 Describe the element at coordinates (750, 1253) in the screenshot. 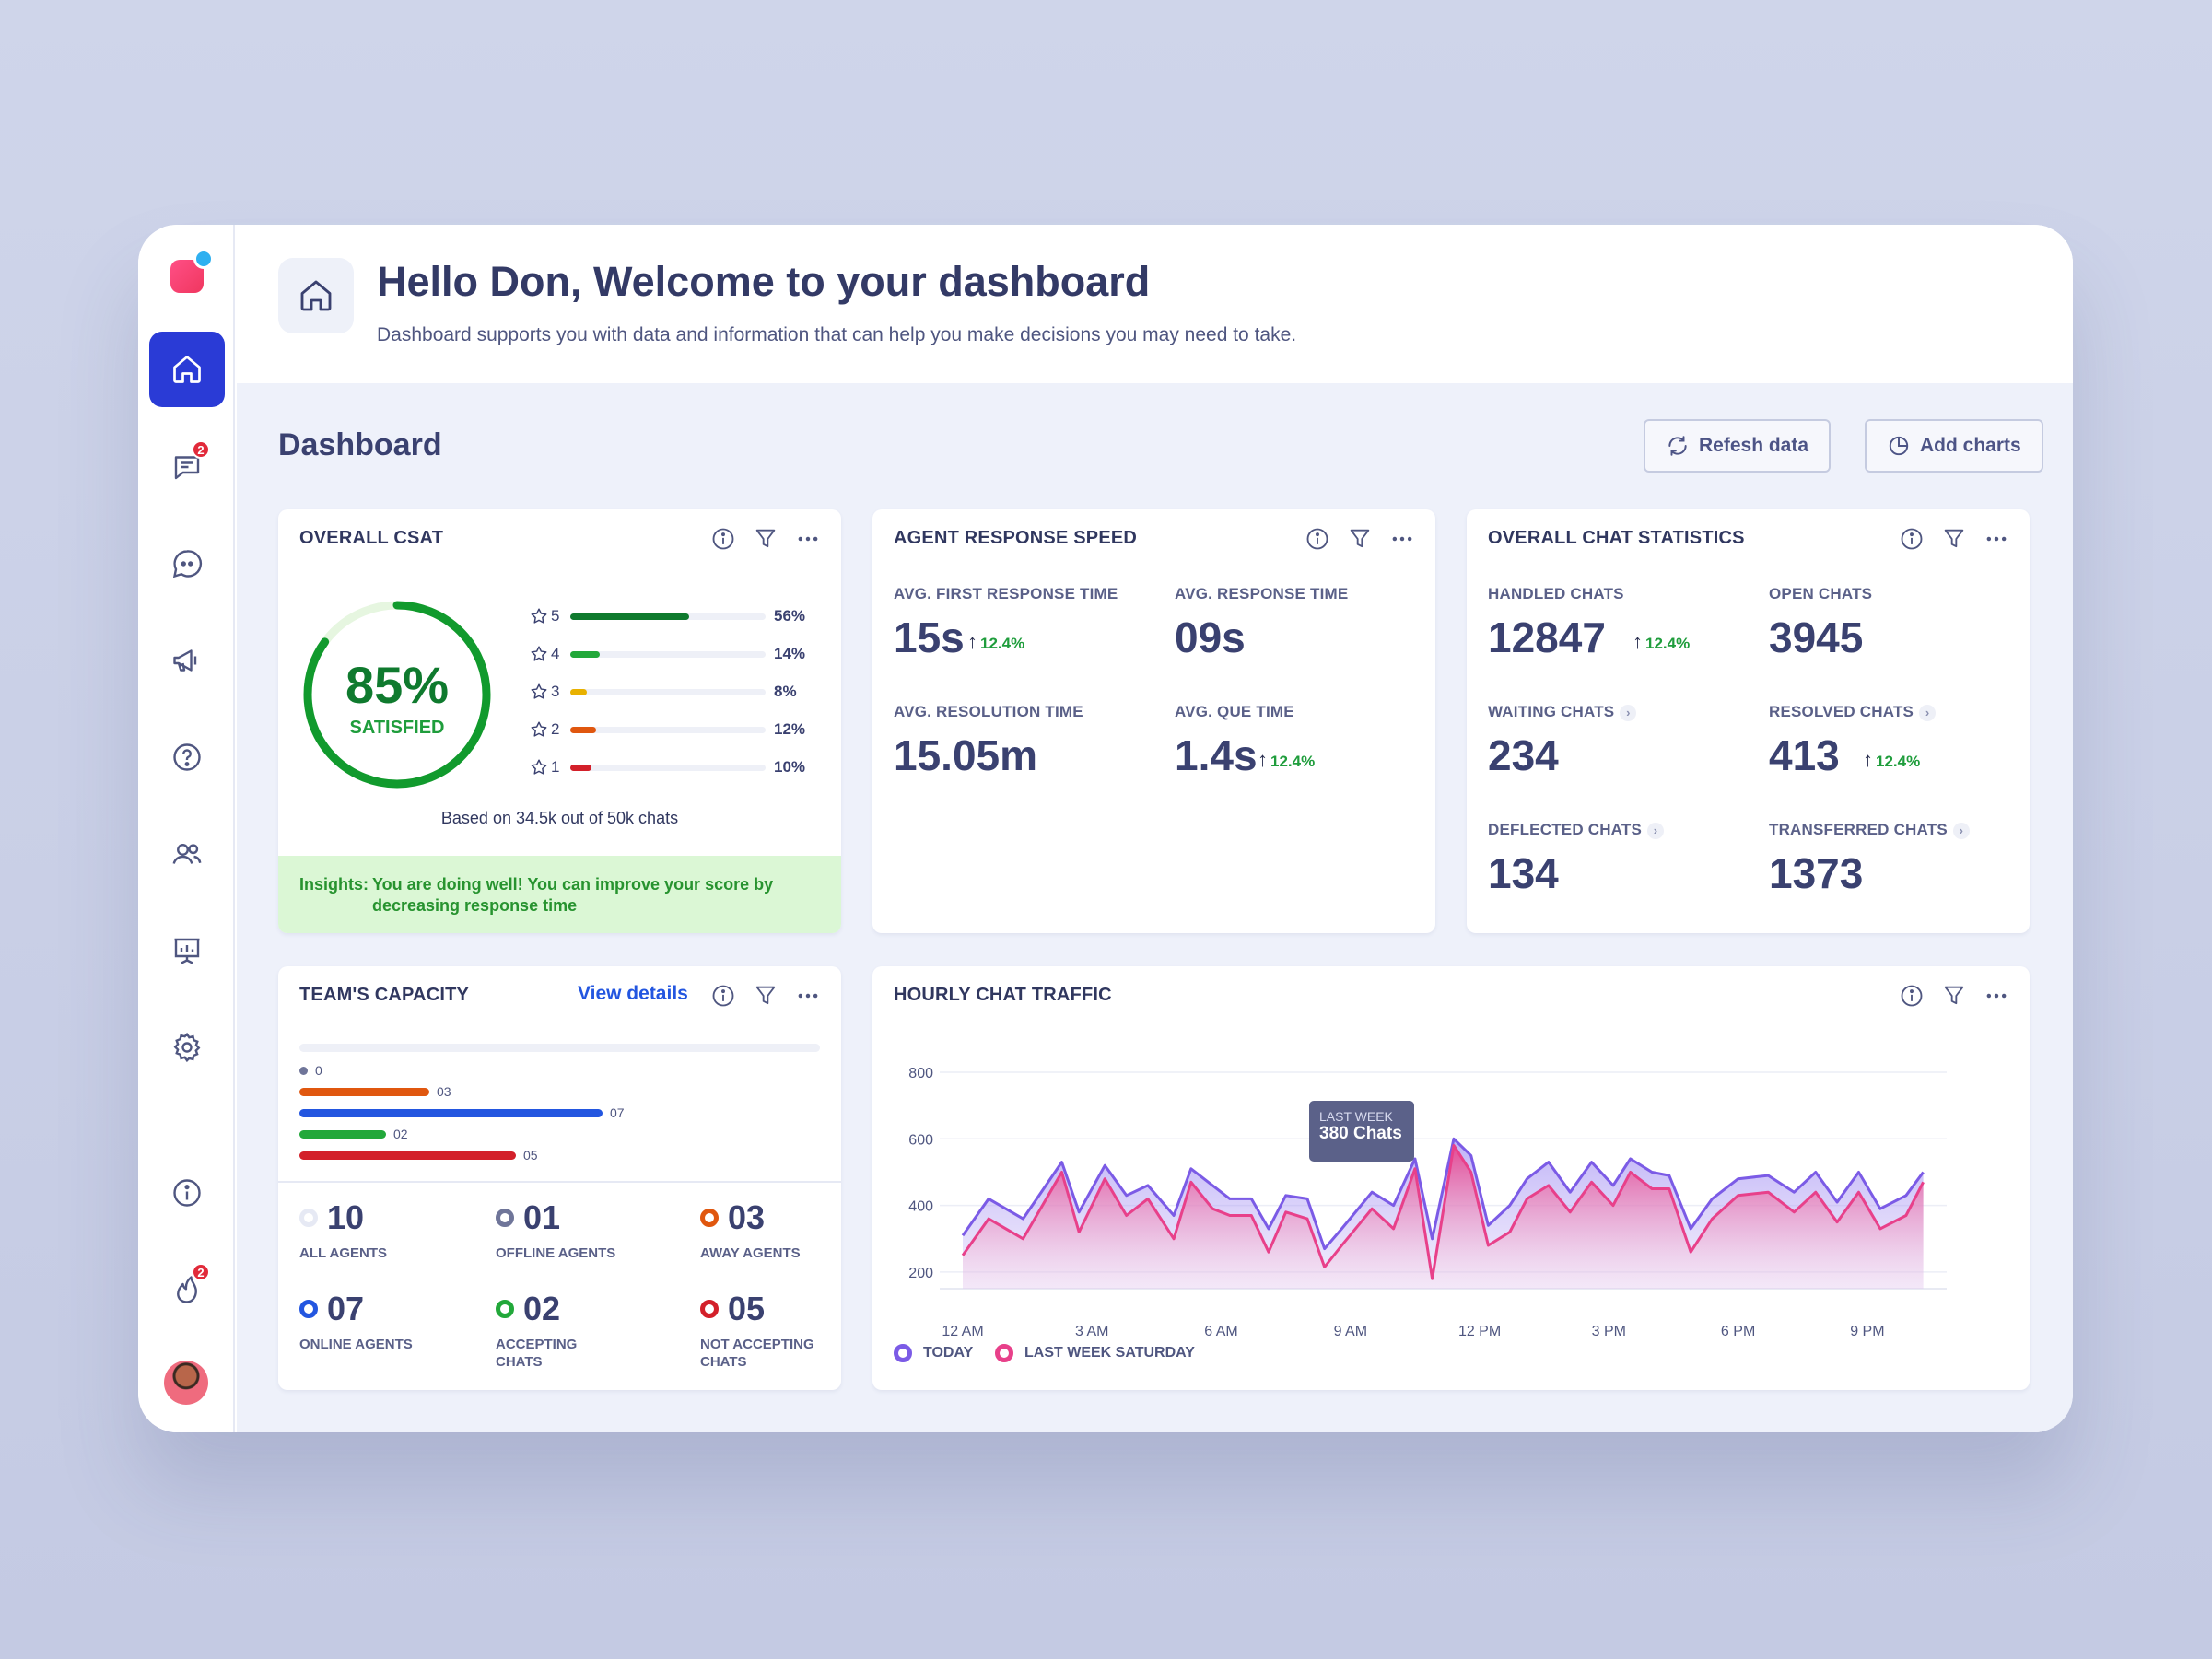

I see `agent-status-label: AWAY AGENTS` at that location.